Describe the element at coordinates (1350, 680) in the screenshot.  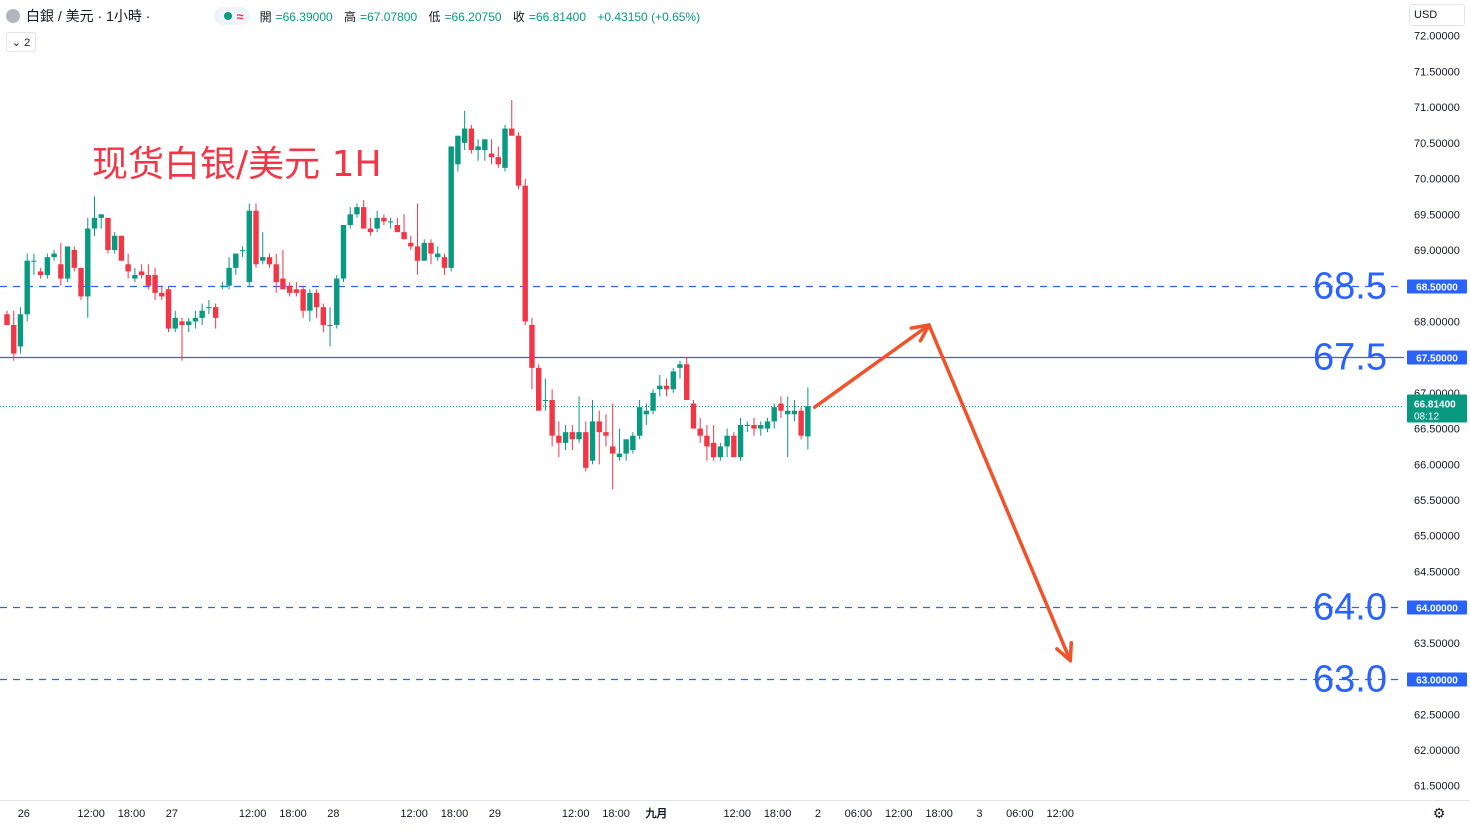
I see `level-label-63.0: 63.0` at that location.